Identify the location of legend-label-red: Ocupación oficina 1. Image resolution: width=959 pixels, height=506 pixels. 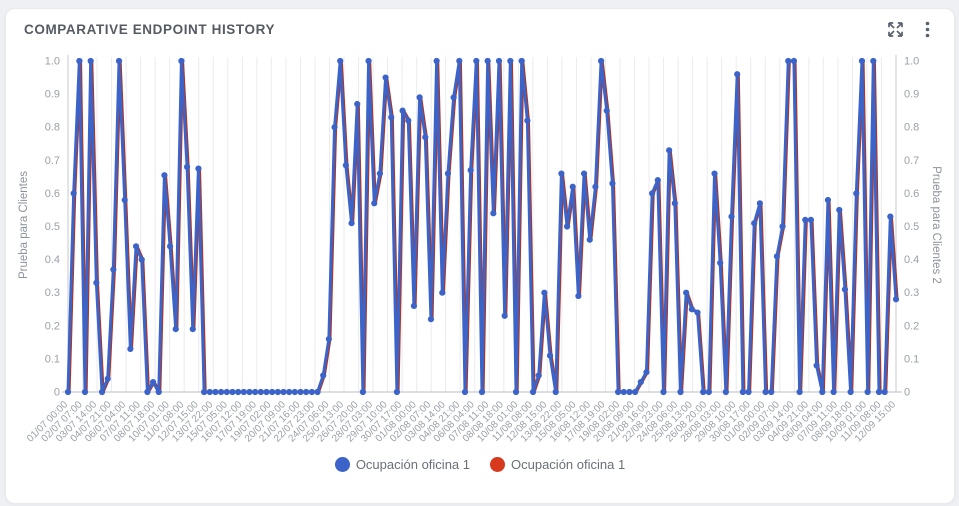
(568, 464).